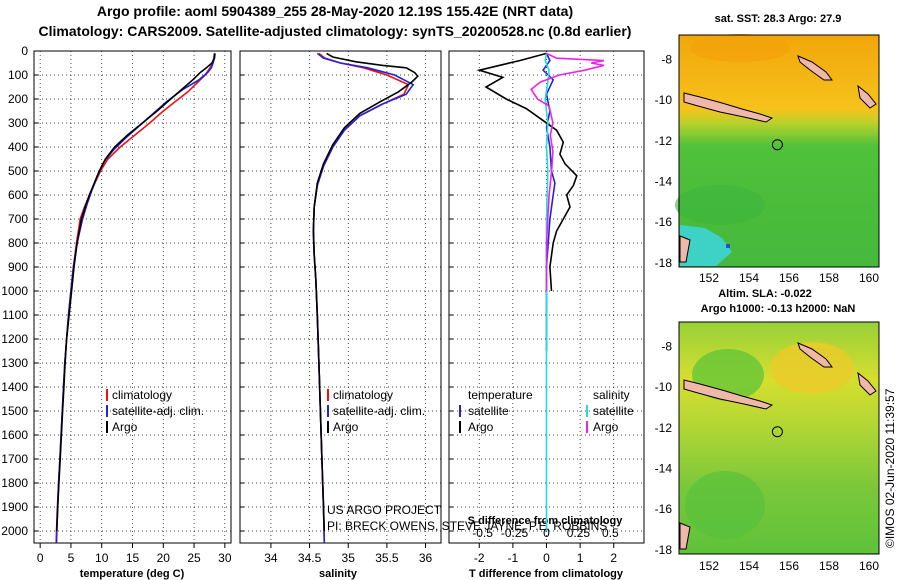 This screenshot has width=900, height=580. What do you see at coordinates (18, 75) in the screenshot?
I see `depth-tick-label: 100` at bounding box center [18, 75].